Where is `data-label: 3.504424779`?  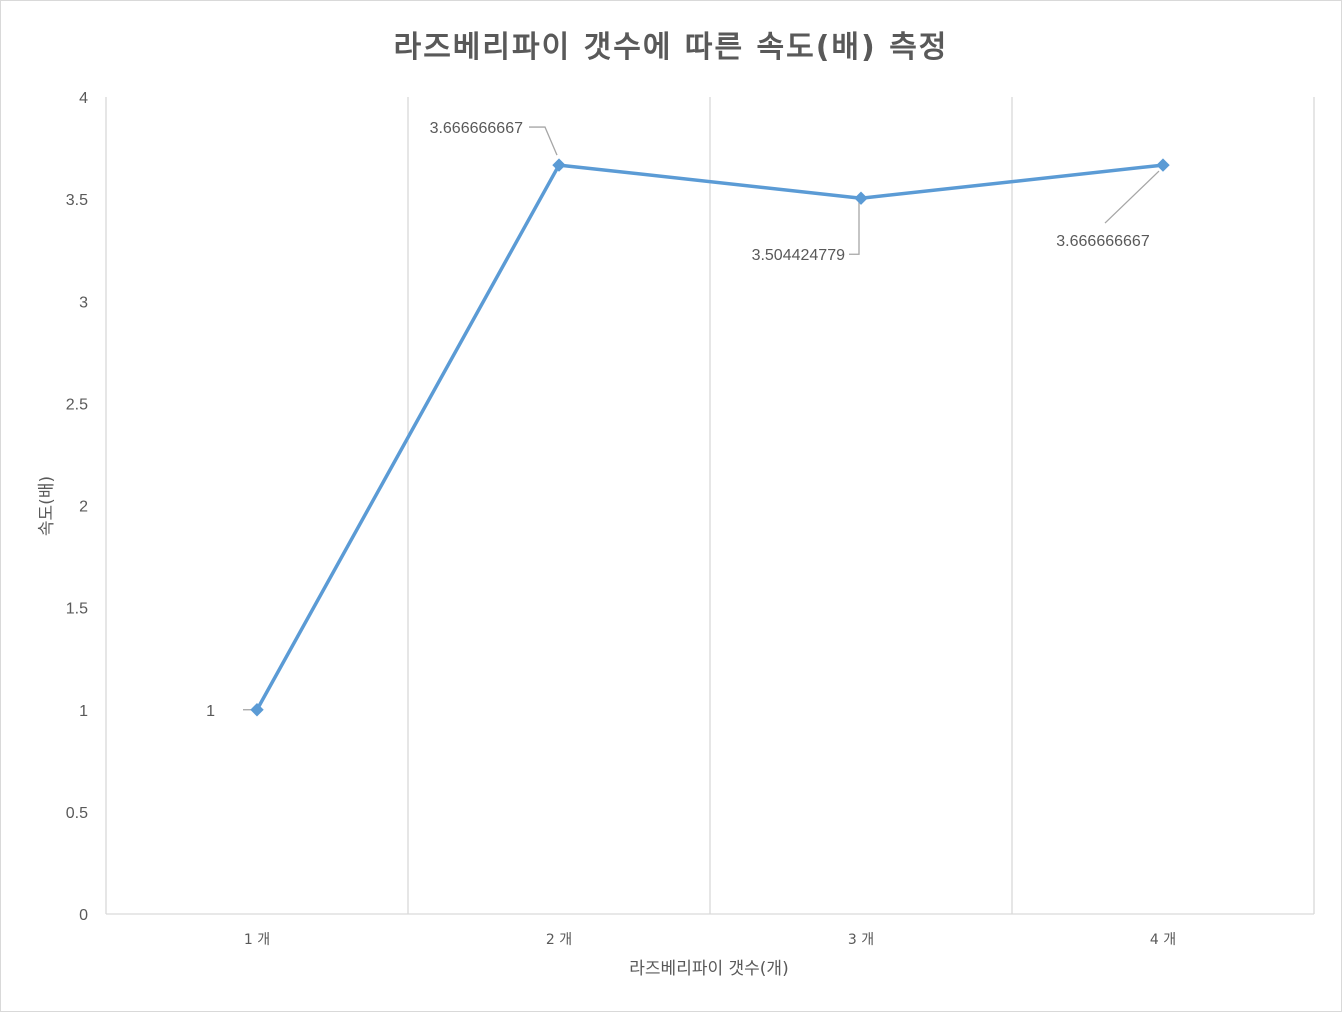
data-label: 3.504424779 is located at coordinates (799, 255).